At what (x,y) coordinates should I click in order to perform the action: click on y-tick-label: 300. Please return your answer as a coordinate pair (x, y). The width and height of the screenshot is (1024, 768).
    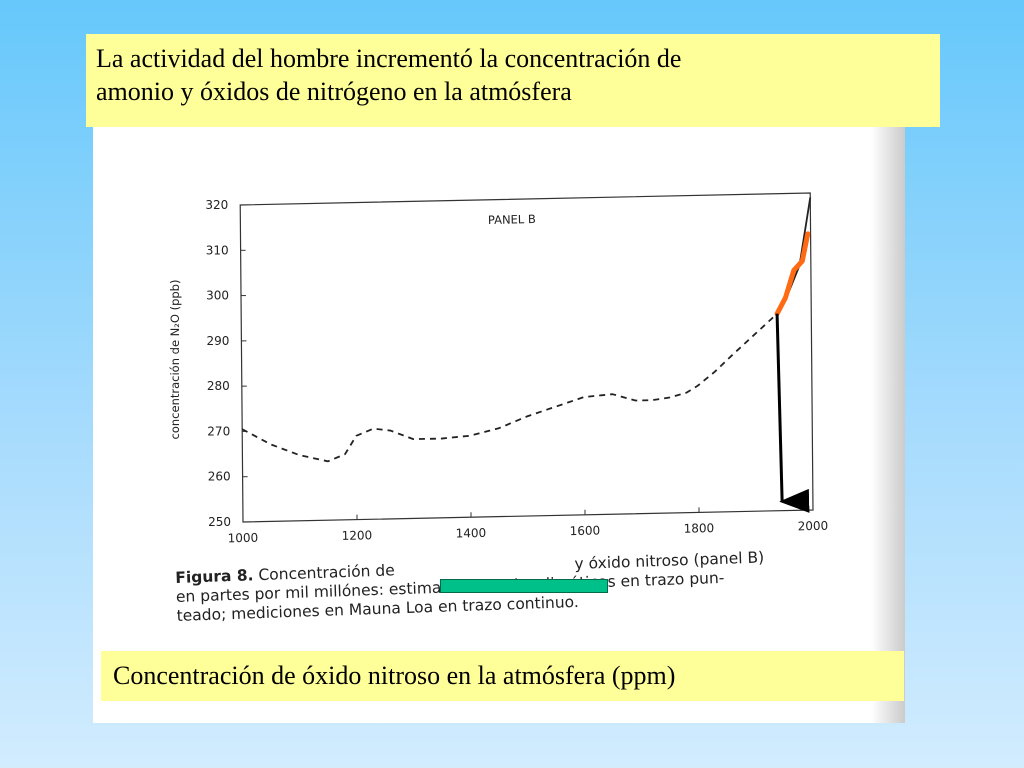
    Looking at the image, I should click on (217, 296).